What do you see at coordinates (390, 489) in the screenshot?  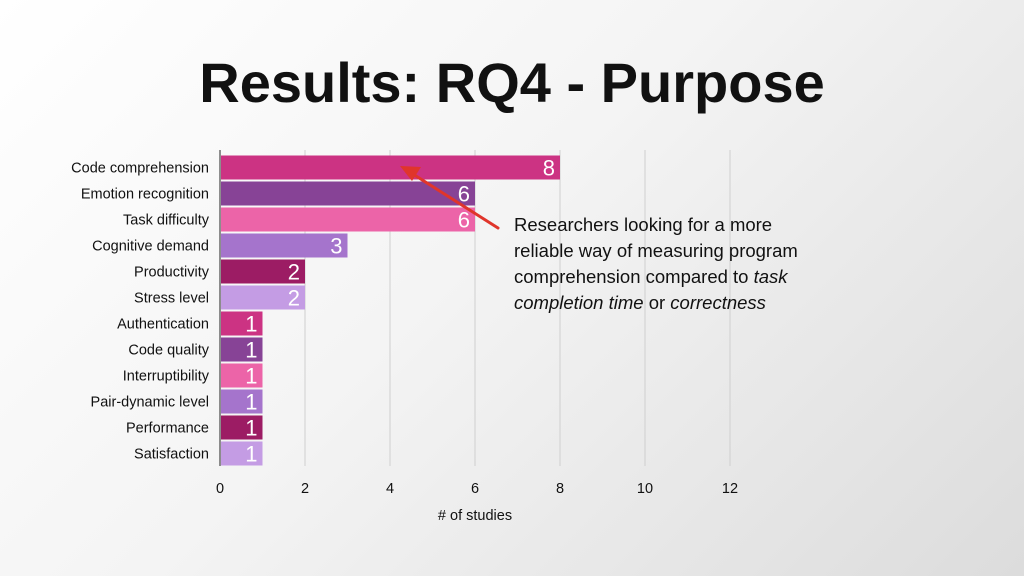 I see `x-tick-label: 4` at bounding box center [390, 489].